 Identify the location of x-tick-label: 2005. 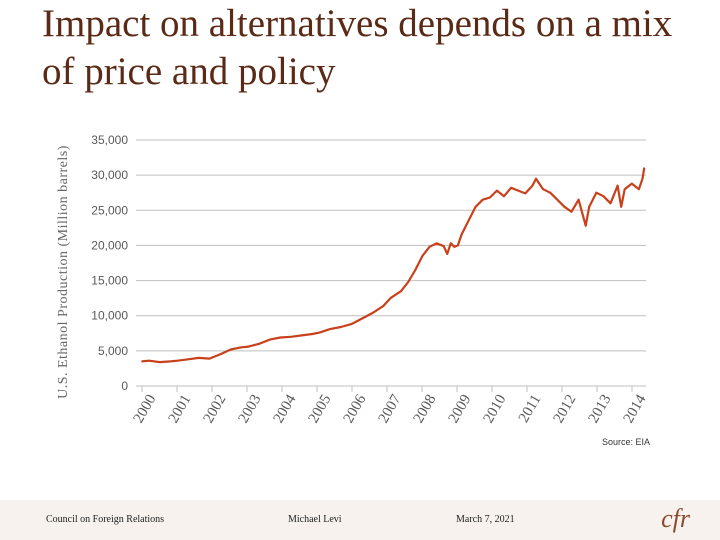
(320, 409).